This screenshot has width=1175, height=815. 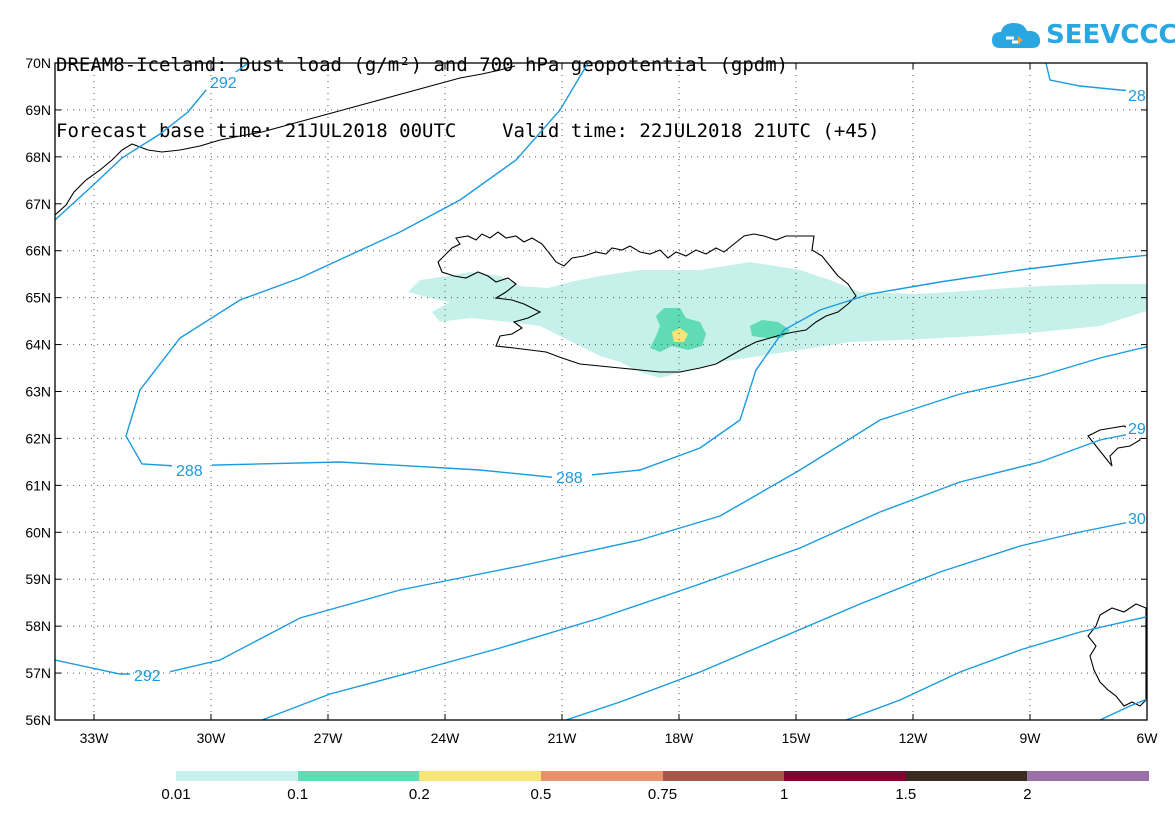 What do you see at coordinates (662, 794) in the screenshot?
I see `colorbar-label: 0.75` at bounding box center [662, 794].